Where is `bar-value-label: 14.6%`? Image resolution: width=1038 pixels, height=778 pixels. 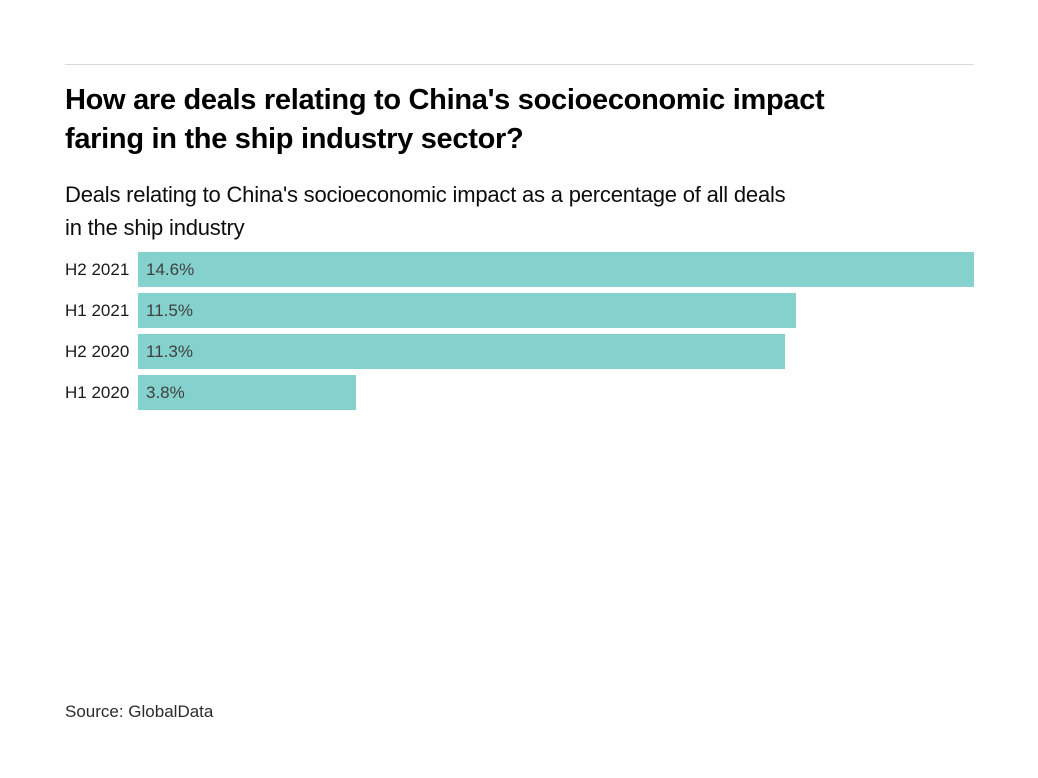
bar-value-label: 14.6% is located at coordinates (170, 269).